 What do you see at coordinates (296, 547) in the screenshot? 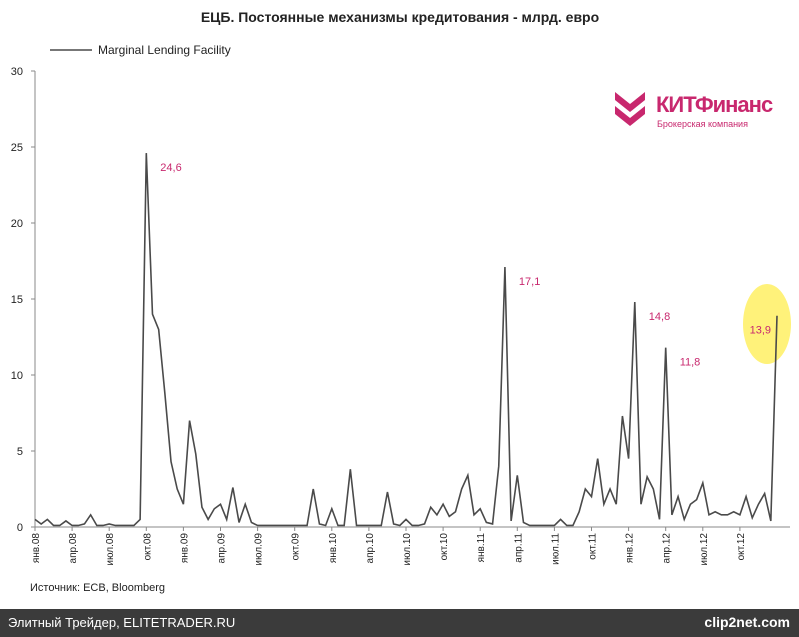
I see `x-tick-label: окт.09` at bounding box center [296, 547].